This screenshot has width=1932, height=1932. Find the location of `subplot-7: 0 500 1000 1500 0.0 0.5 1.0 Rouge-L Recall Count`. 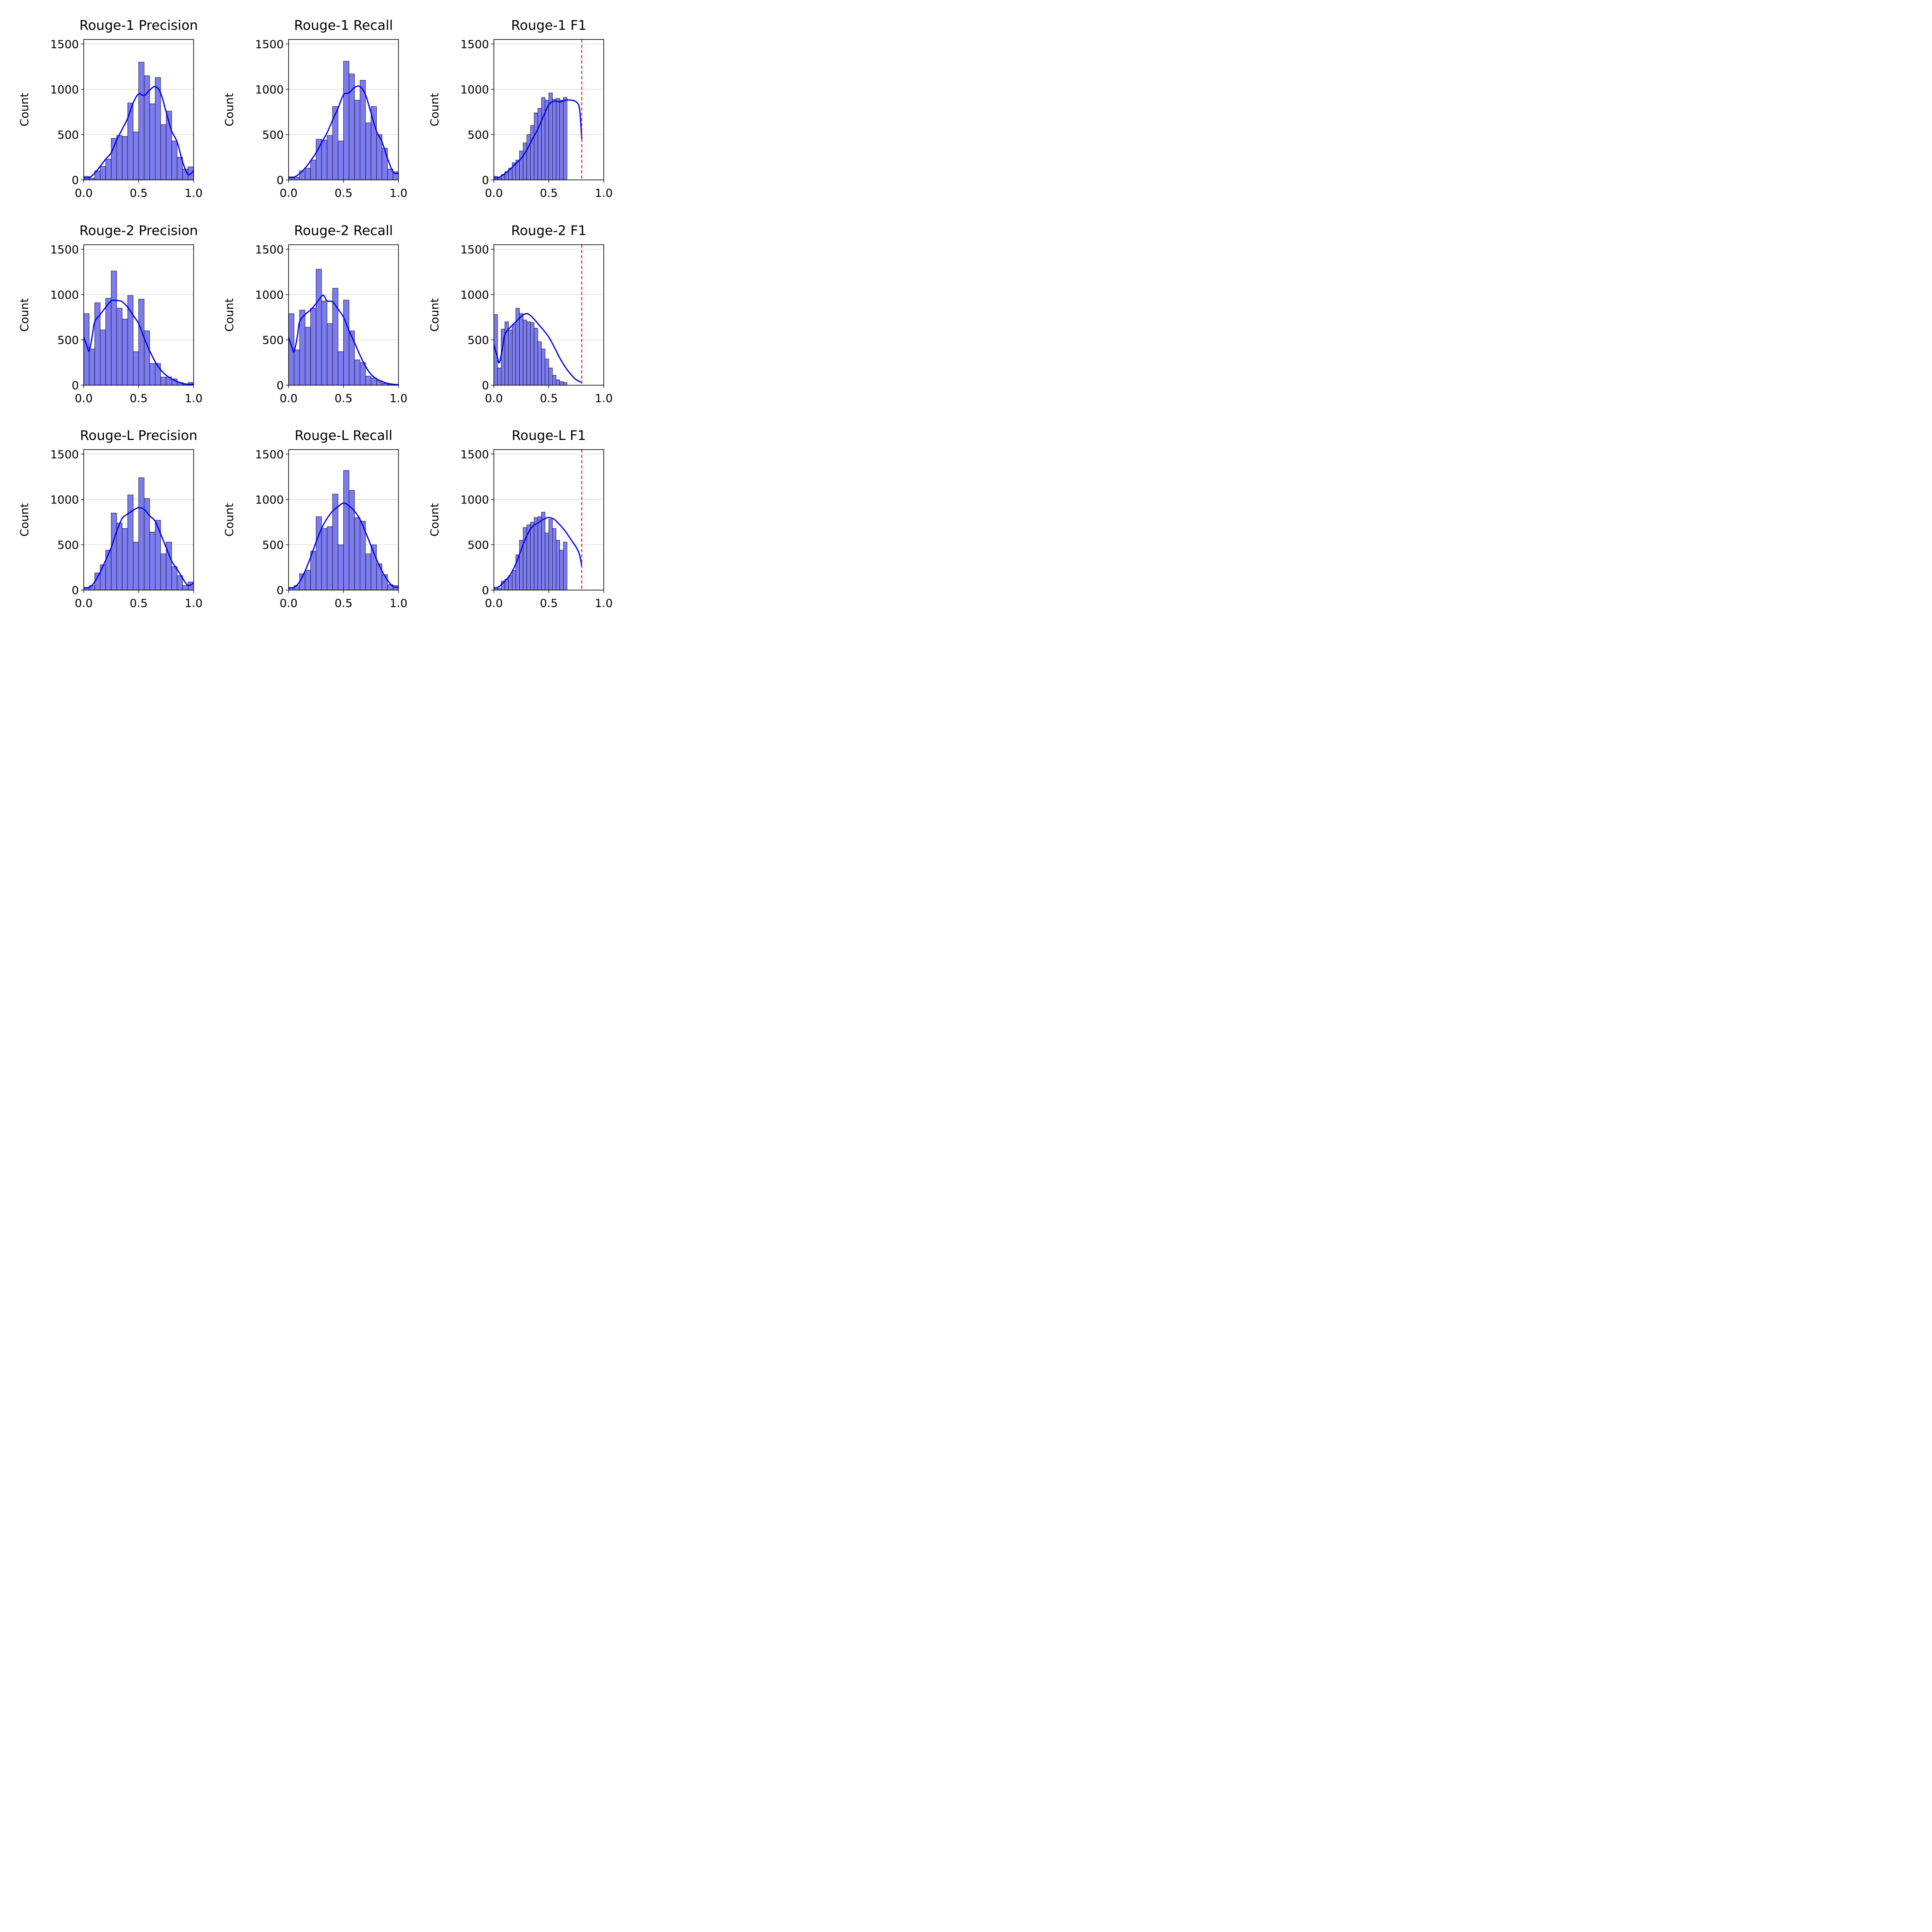

subplot-7: 0 500 1000 1500 0.0 0.5 1.0 Rouge-L Recall Count is located at coordinates (315, 518).